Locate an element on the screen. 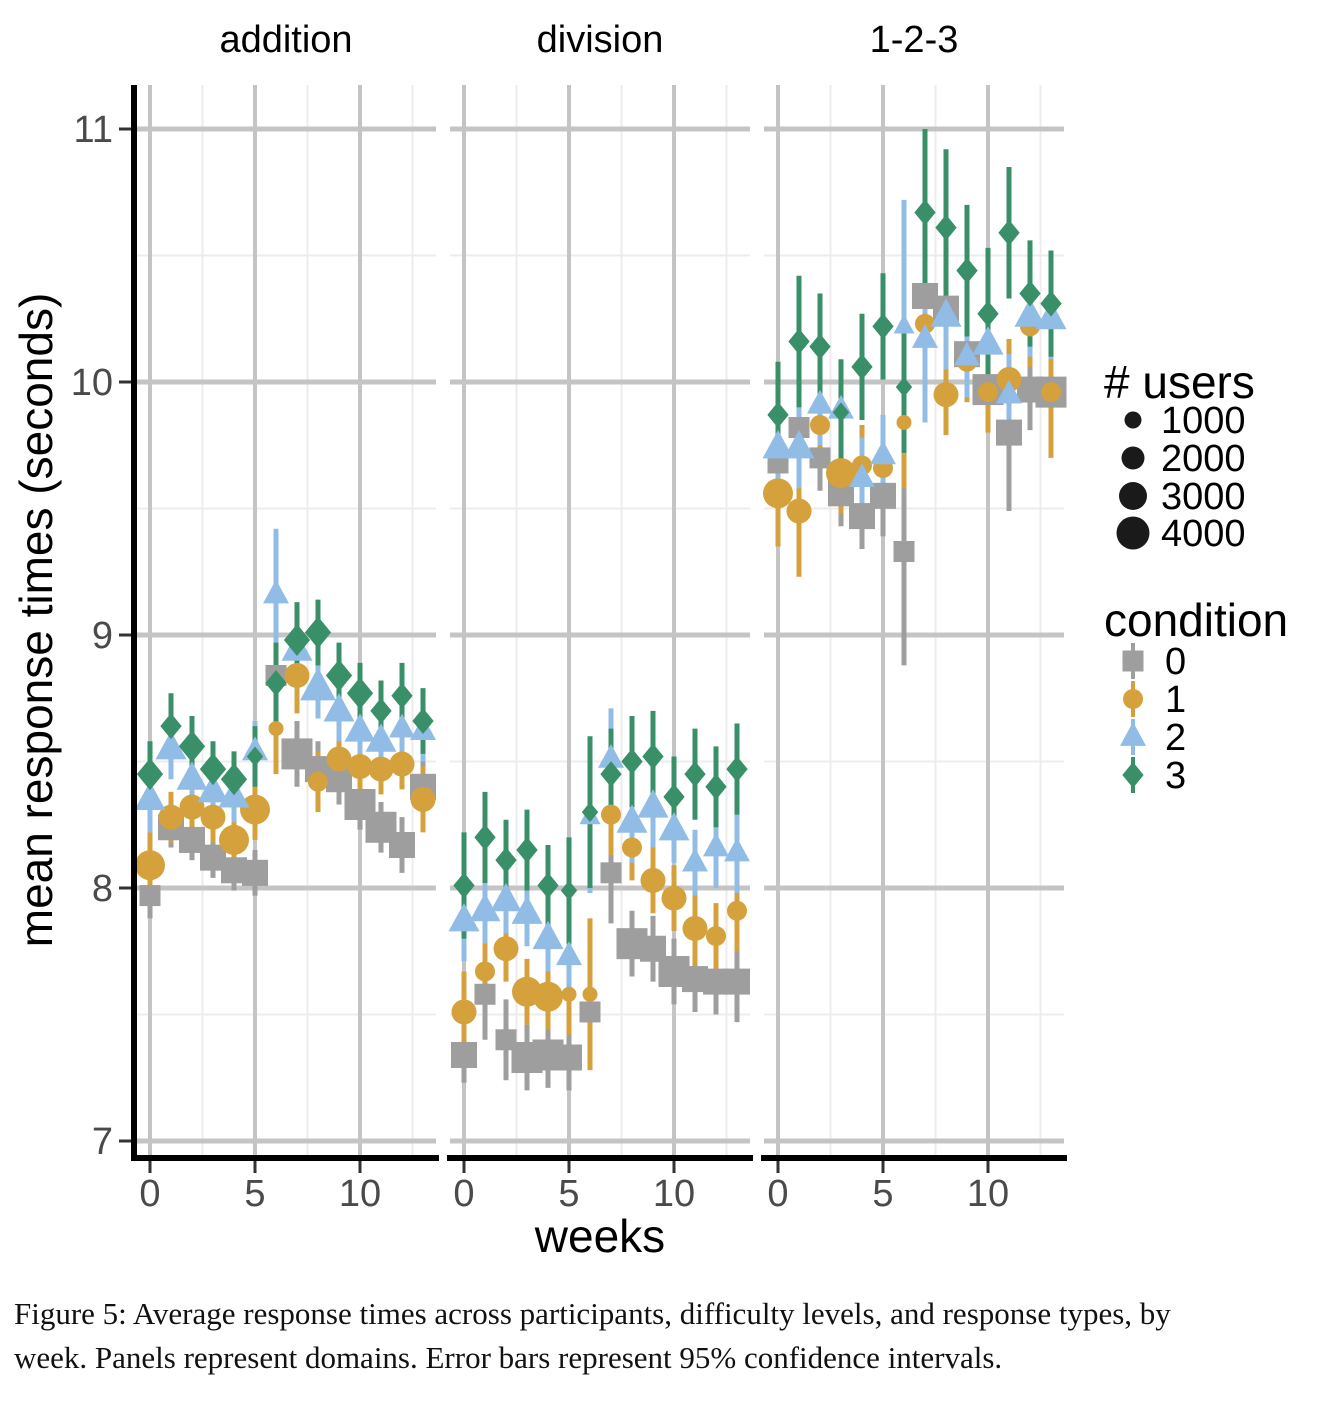 The height and width of the screenshot is (1402, 1342). legend-condition-label: 0 is located at coordinates (1175, 662).